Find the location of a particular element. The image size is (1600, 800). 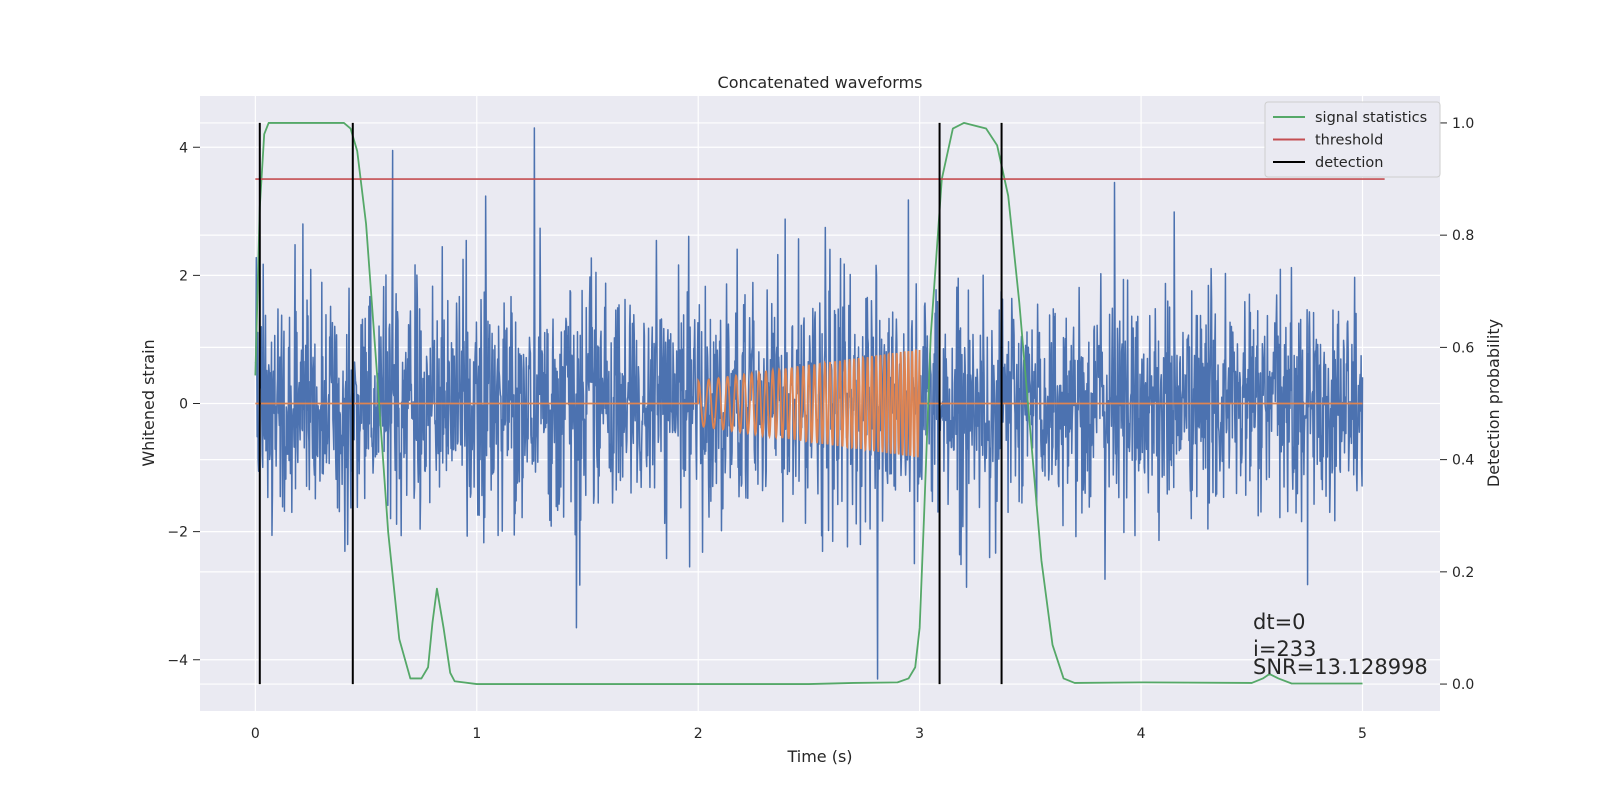

y-tick-label-left: −2 is located at coordinates (177, 533).